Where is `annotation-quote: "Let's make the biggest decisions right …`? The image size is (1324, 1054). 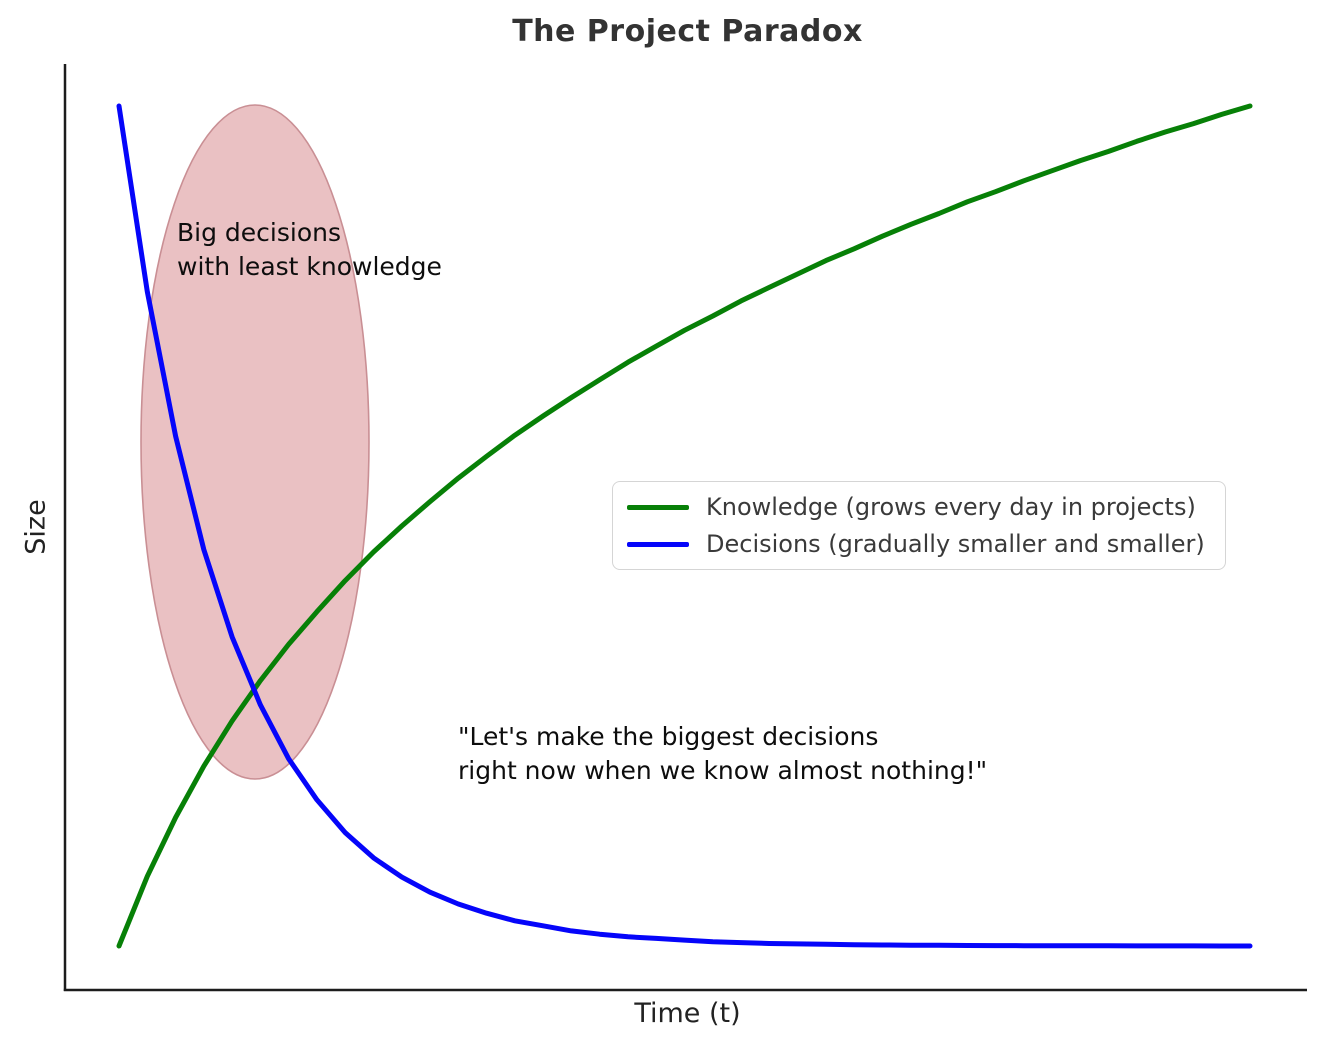 annotation-quote: "Let's make the biggest decisions right … is located at coordinates (722, 754).